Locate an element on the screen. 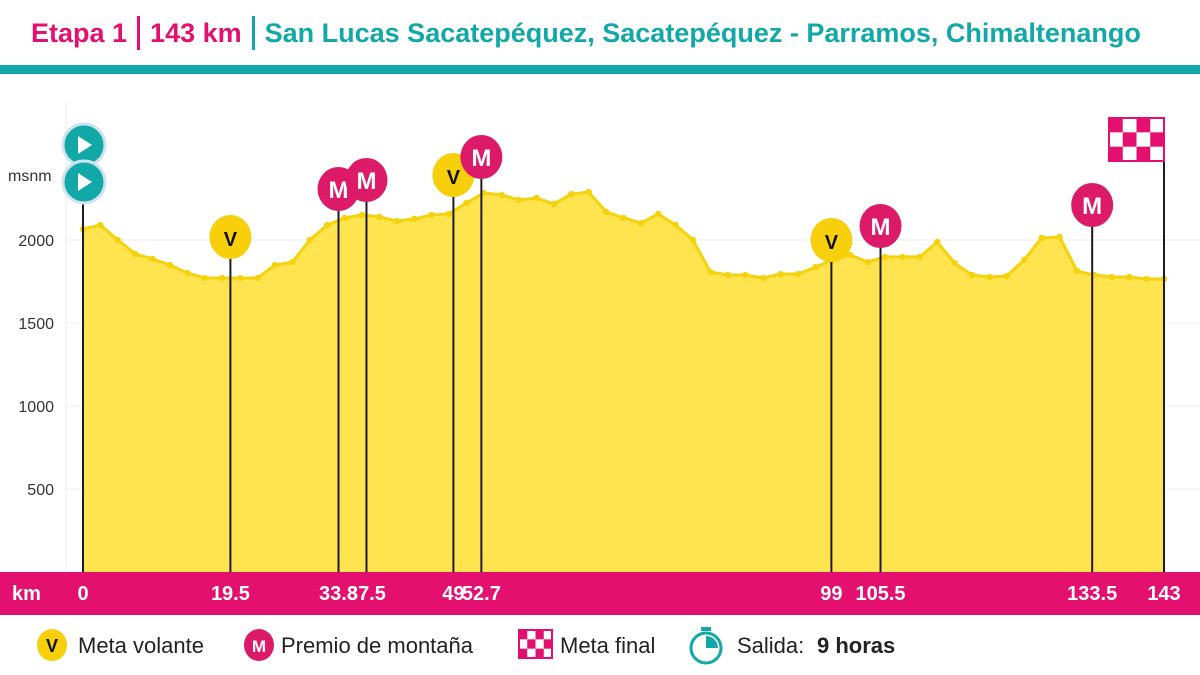  v-letter: V is located at coordinates (52, 646).